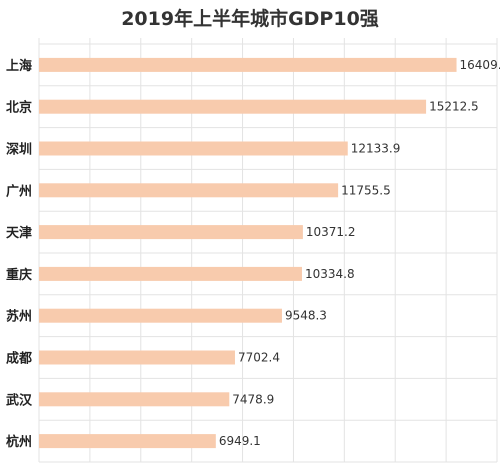 The width and height of the screenshot is (500, 467). What do you see at coordinates (19, 275) in the screenshot?
I see `category-label: 重庆` at bounding box center [19, 275].